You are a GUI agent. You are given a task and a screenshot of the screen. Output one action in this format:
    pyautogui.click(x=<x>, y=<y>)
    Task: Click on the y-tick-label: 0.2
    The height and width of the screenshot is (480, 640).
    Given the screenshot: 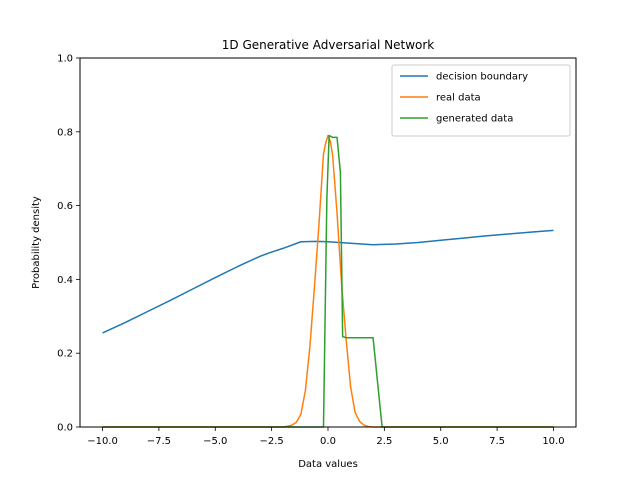 What is the action you would take?
    pyautogui.click(x=65, y=354)
    